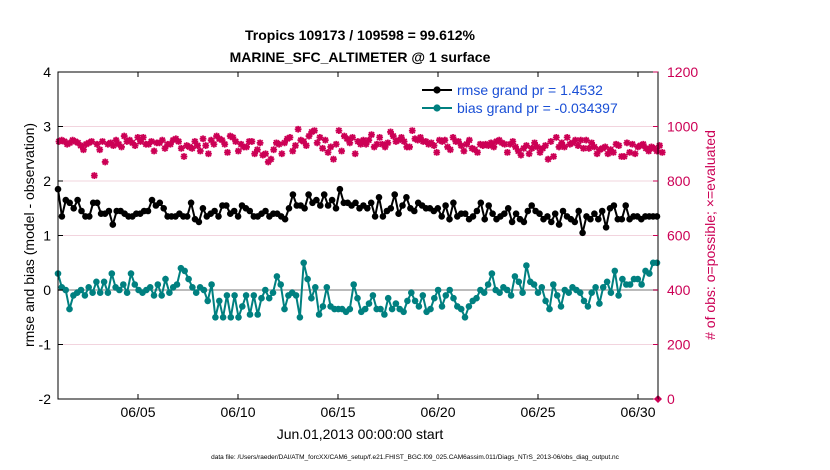  What do you see at coordinates (675, 235) in the screenshot?
I see `y-axis-right: 0 200 400 600 800 1000 1200` at bounding box center [675, 235].